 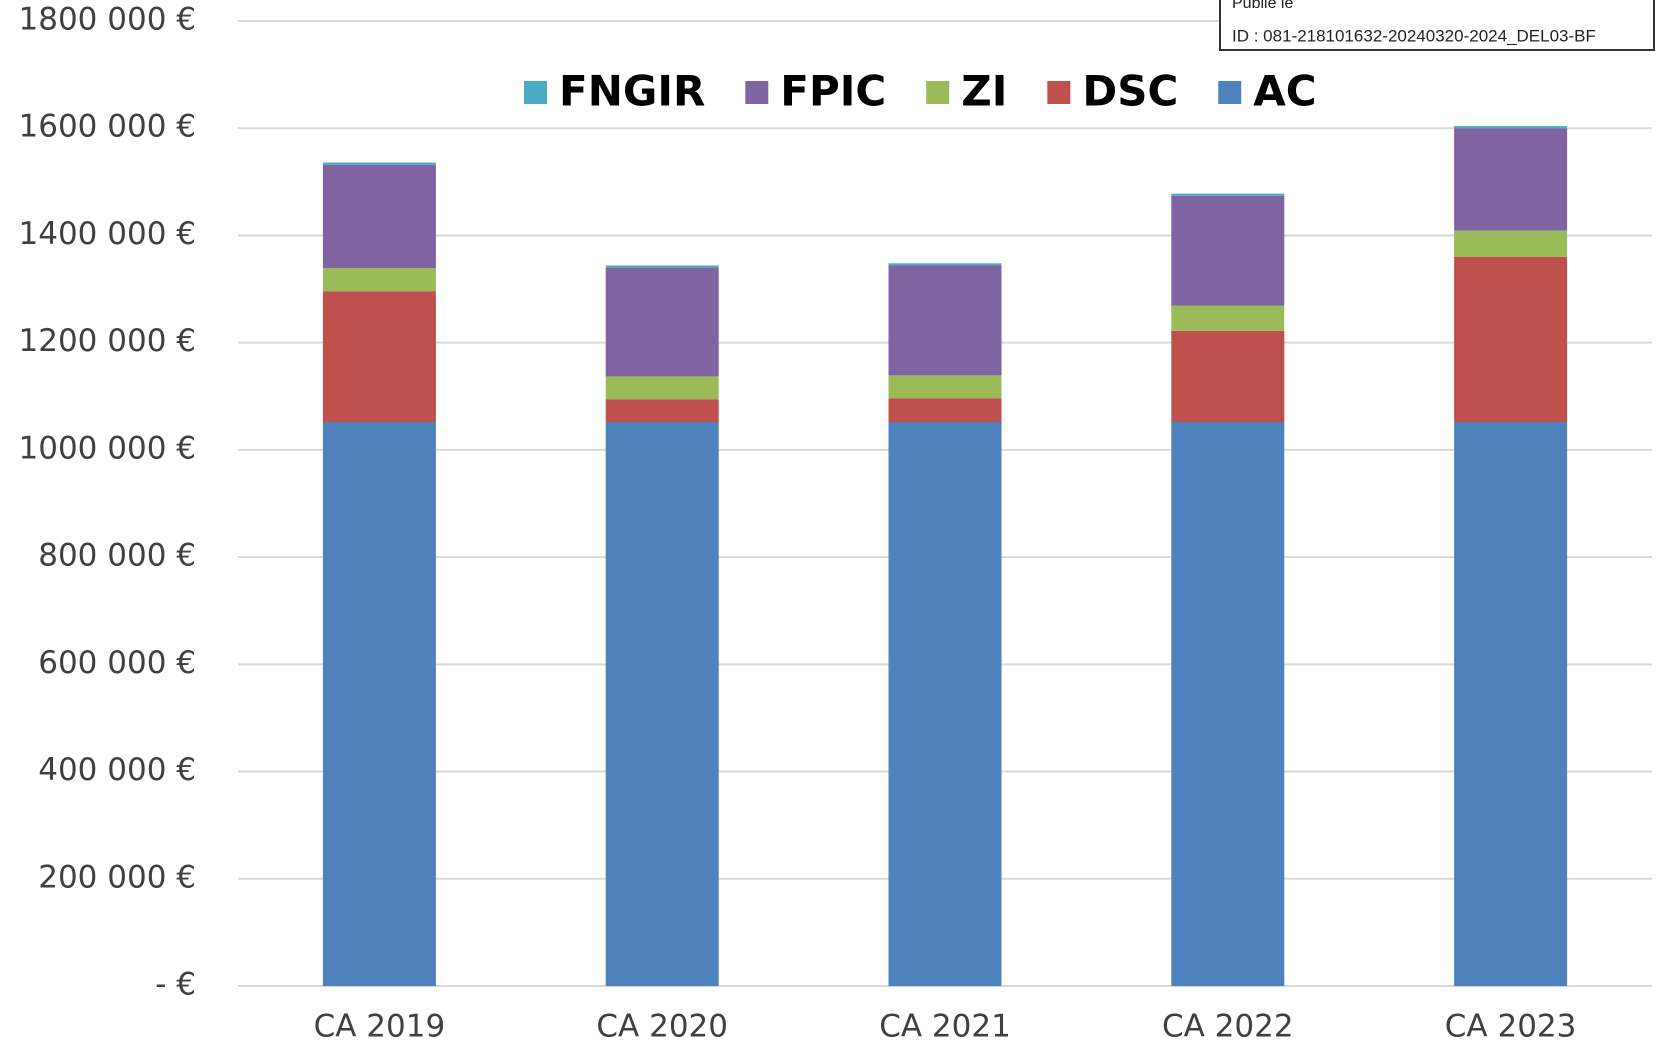 What do you see at coordinates (945, 1027) in the screenshot?
I see `x-tick-label: CA 2021` at bounding box center [945, 1027].